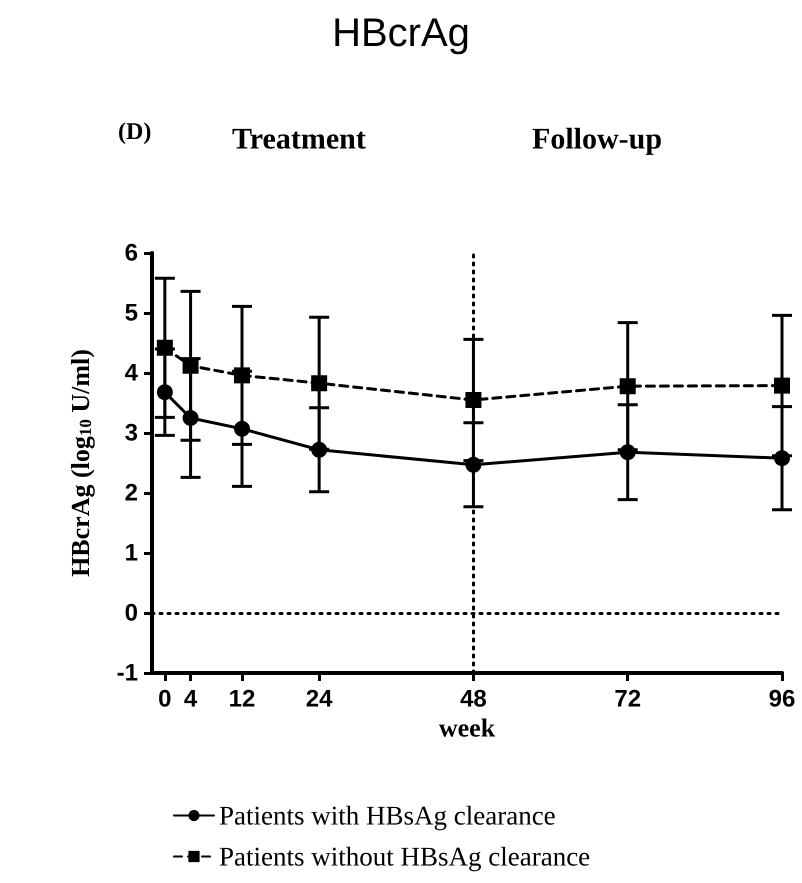 The image size is (802, 883). What do you see at coordinates (131, 553) in the screenshot?
I see `y-tick-label: 1` at bounding box center [131, 553].